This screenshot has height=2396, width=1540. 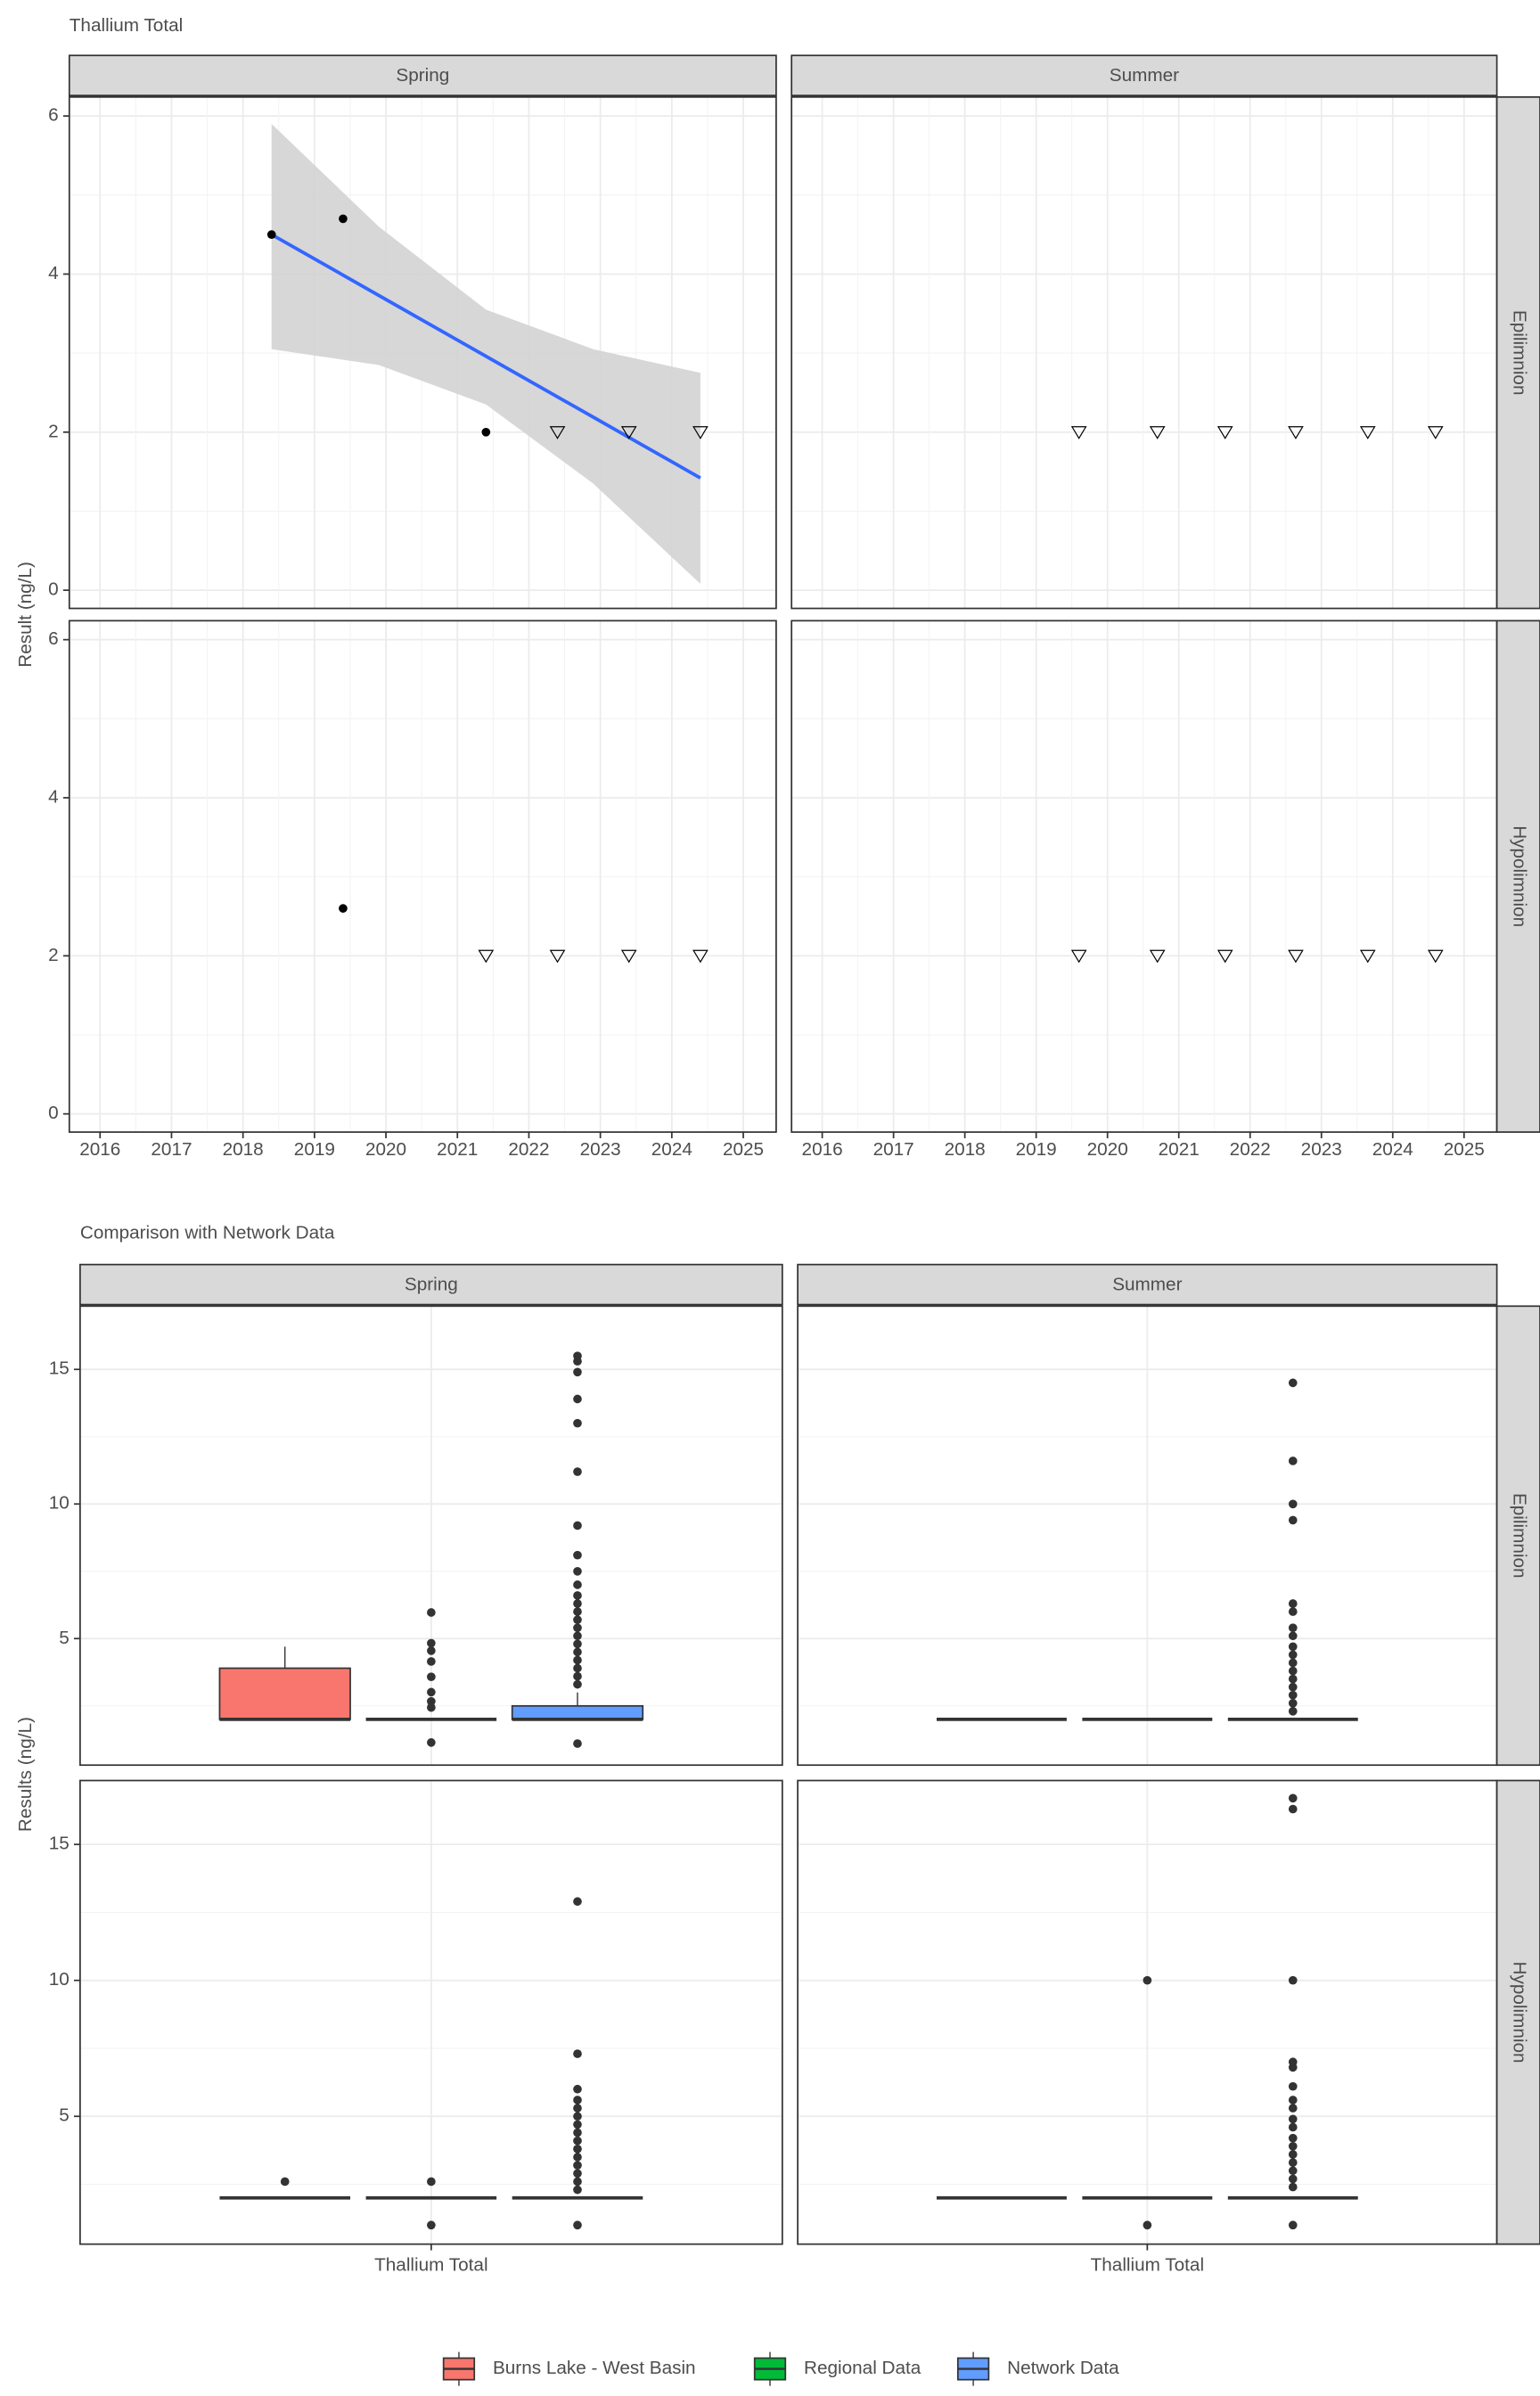 What do you see at coordinates (1464, 1149) in the screenshot?
I see `x-tick-label: 2025` at bounding box center [1464, 1149].